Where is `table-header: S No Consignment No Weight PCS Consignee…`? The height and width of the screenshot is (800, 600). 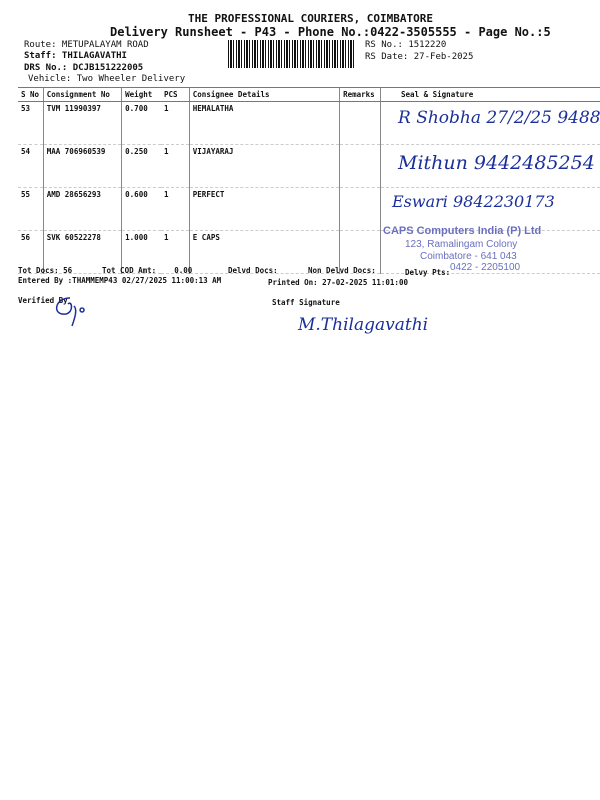 table-header: S No Consignment No Weight PCS Consignee… is located at coordinates (309, 94).